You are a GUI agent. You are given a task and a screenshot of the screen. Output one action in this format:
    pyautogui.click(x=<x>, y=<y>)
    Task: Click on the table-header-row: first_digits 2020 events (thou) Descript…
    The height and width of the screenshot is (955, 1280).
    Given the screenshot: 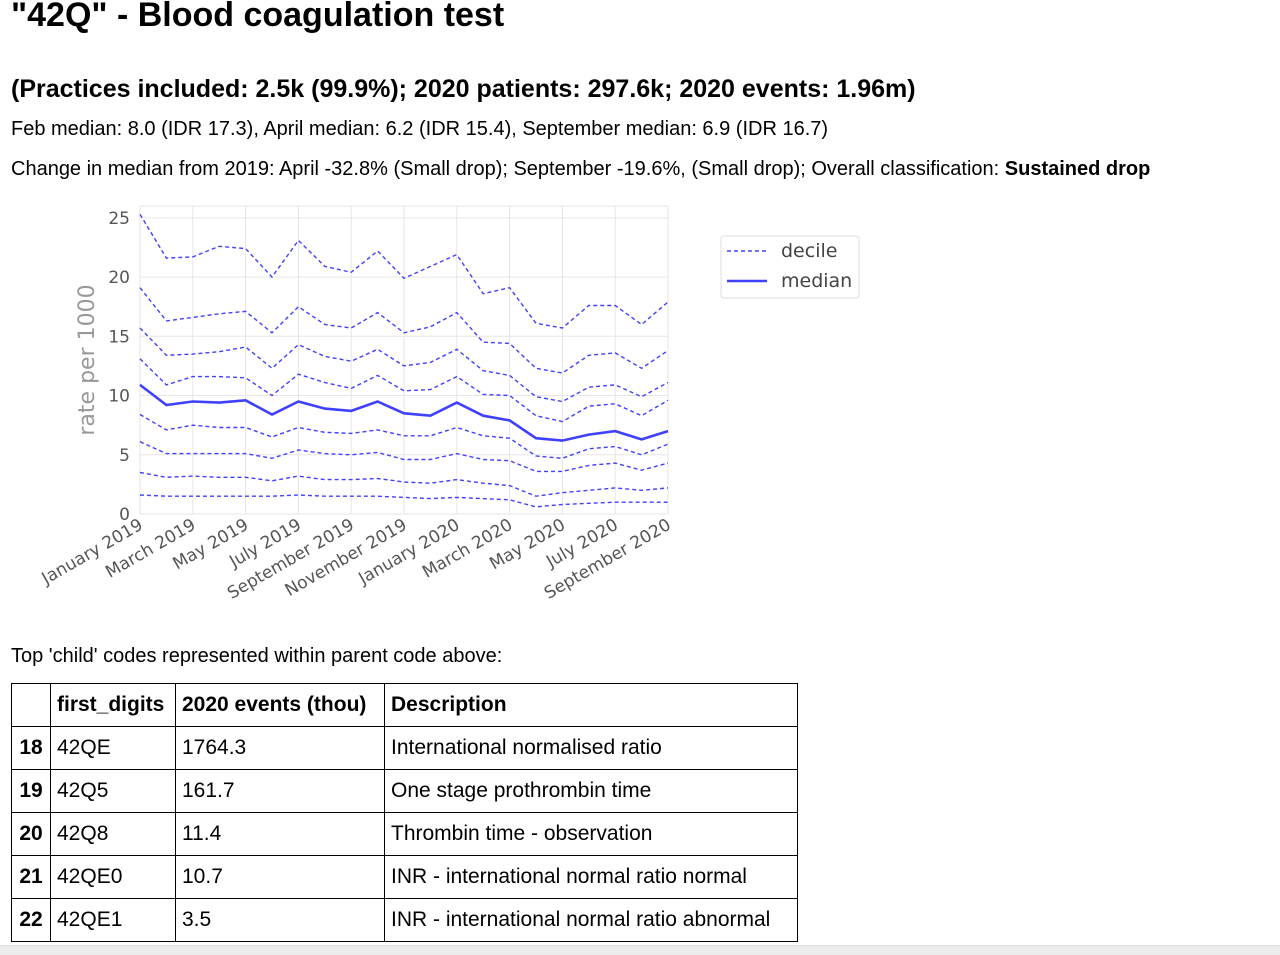 What is the action you would take?
    pyautogui.click(x=404, y=705)
    